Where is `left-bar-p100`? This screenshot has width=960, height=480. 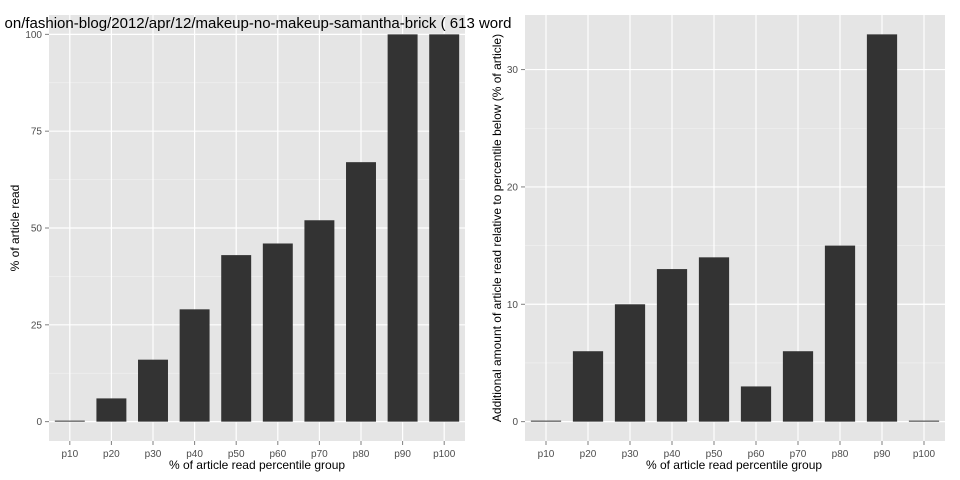 left-bar-p100 is located at coordinates (444, 228).